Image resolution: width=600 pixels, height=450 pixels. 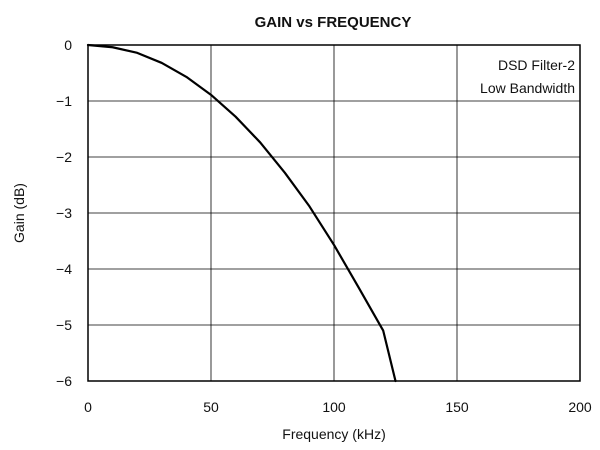 I want to click on chart-title: GAIN vs FREQUENCY, so click(x=333, y=22).